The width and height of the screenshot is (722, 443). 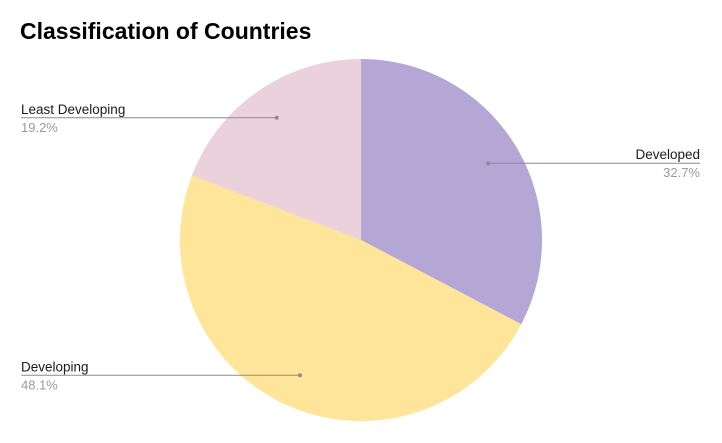 What do you see at coordinates (39, 127) in the screenshot?
I see `slice-percent-least-developing: 19.2%` at bounding box center [39, 127].